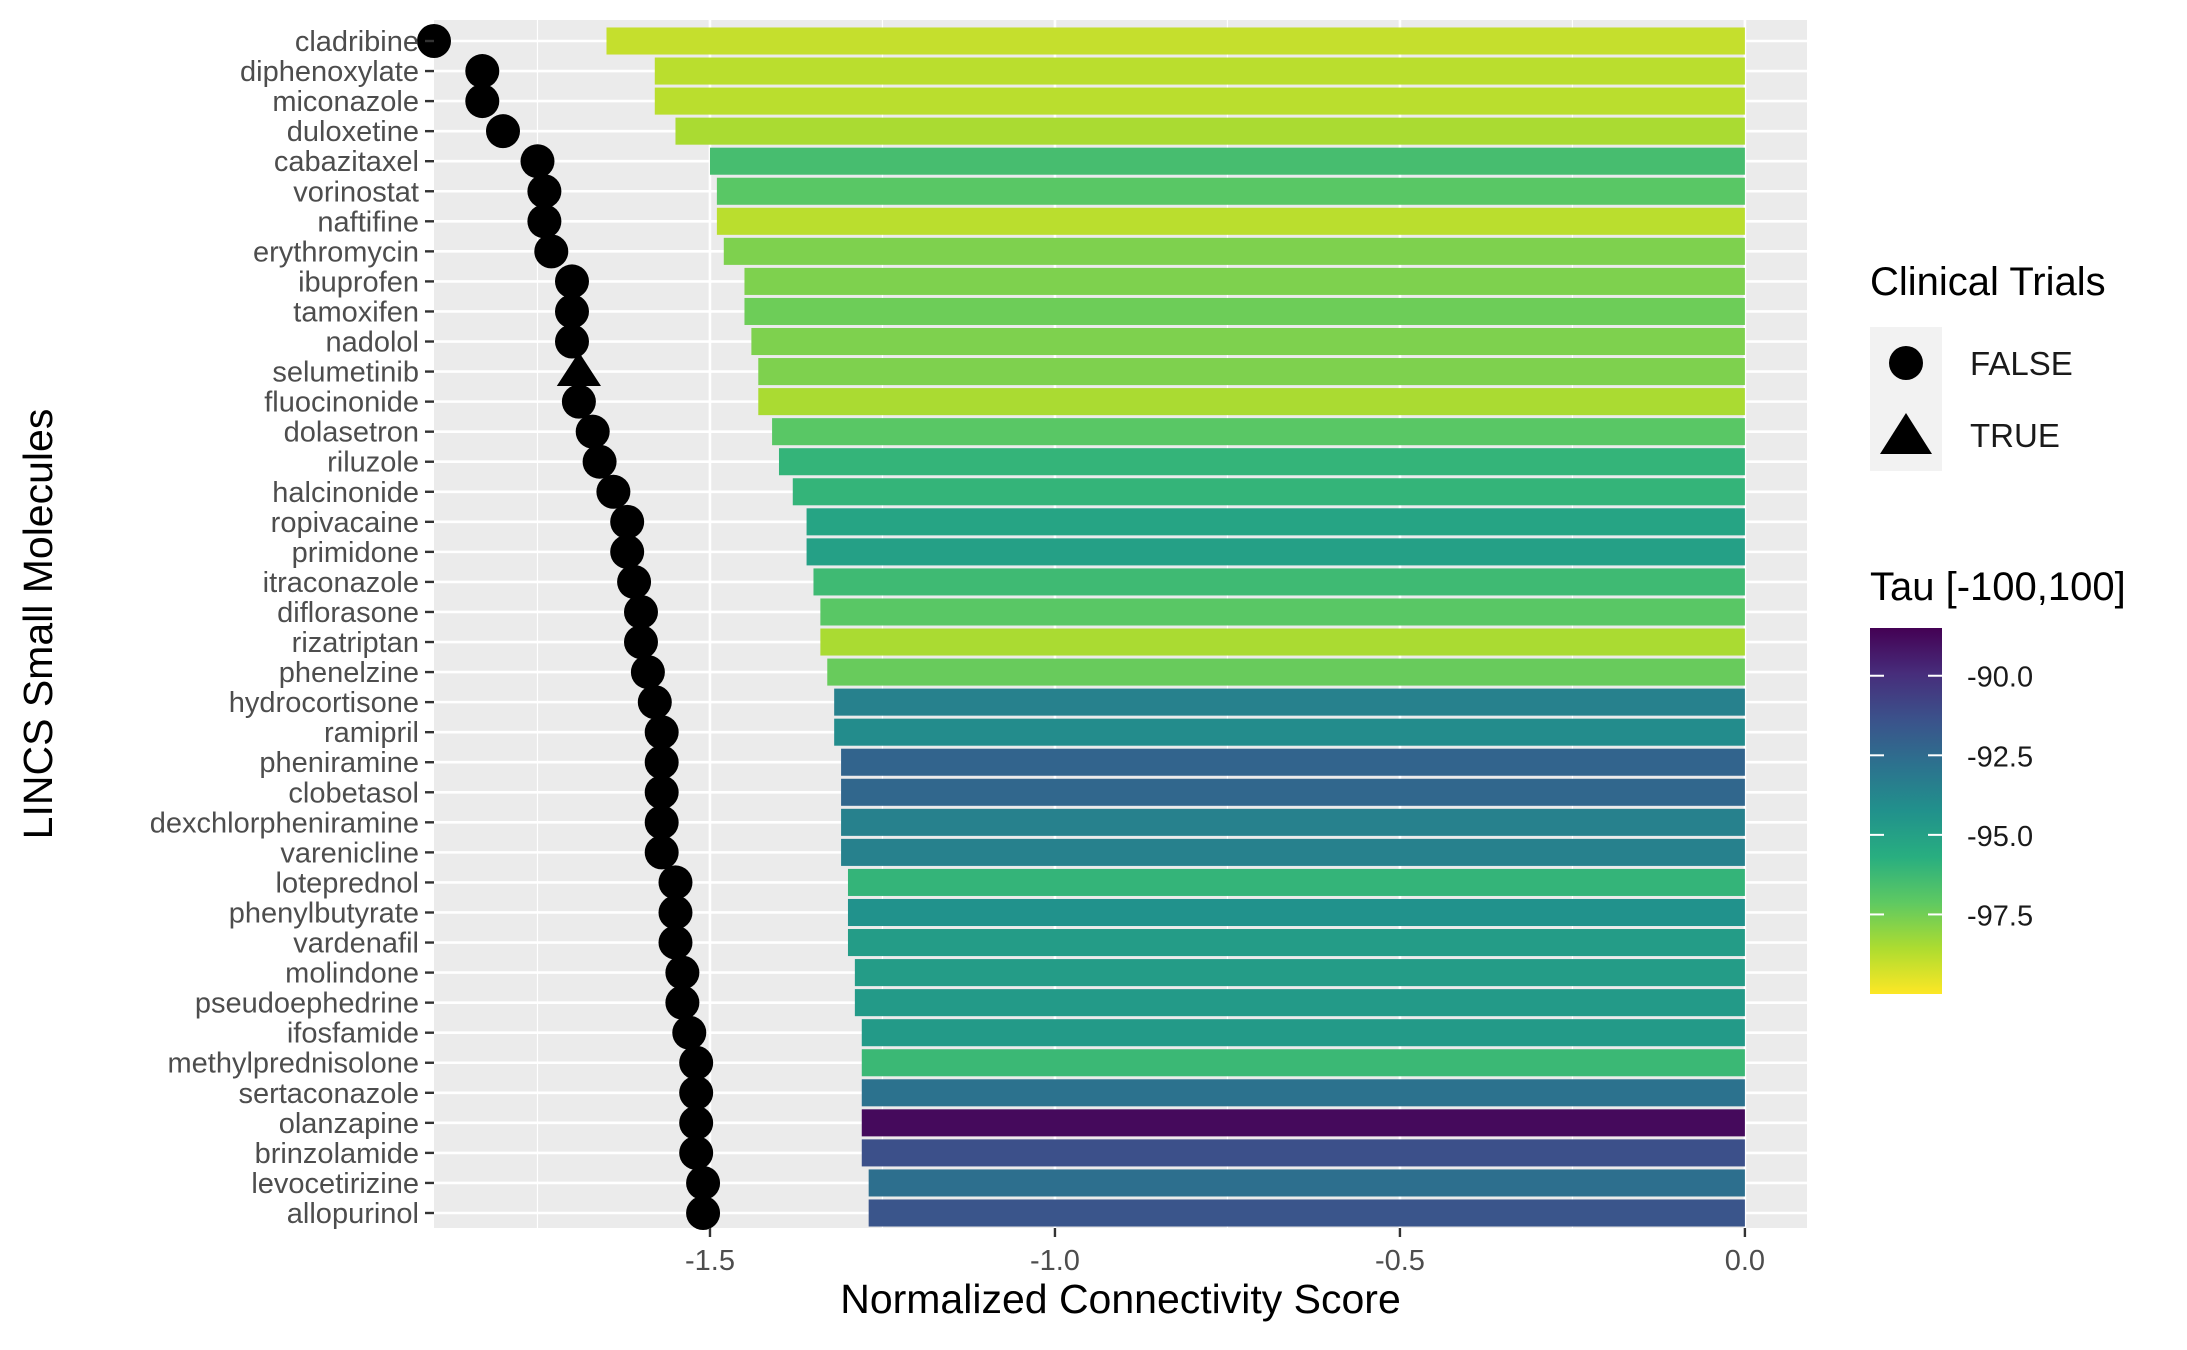  Describe the element at coordinates (371, 733) in the screenshot. I see `y-tick-label: ramipril` at that location.